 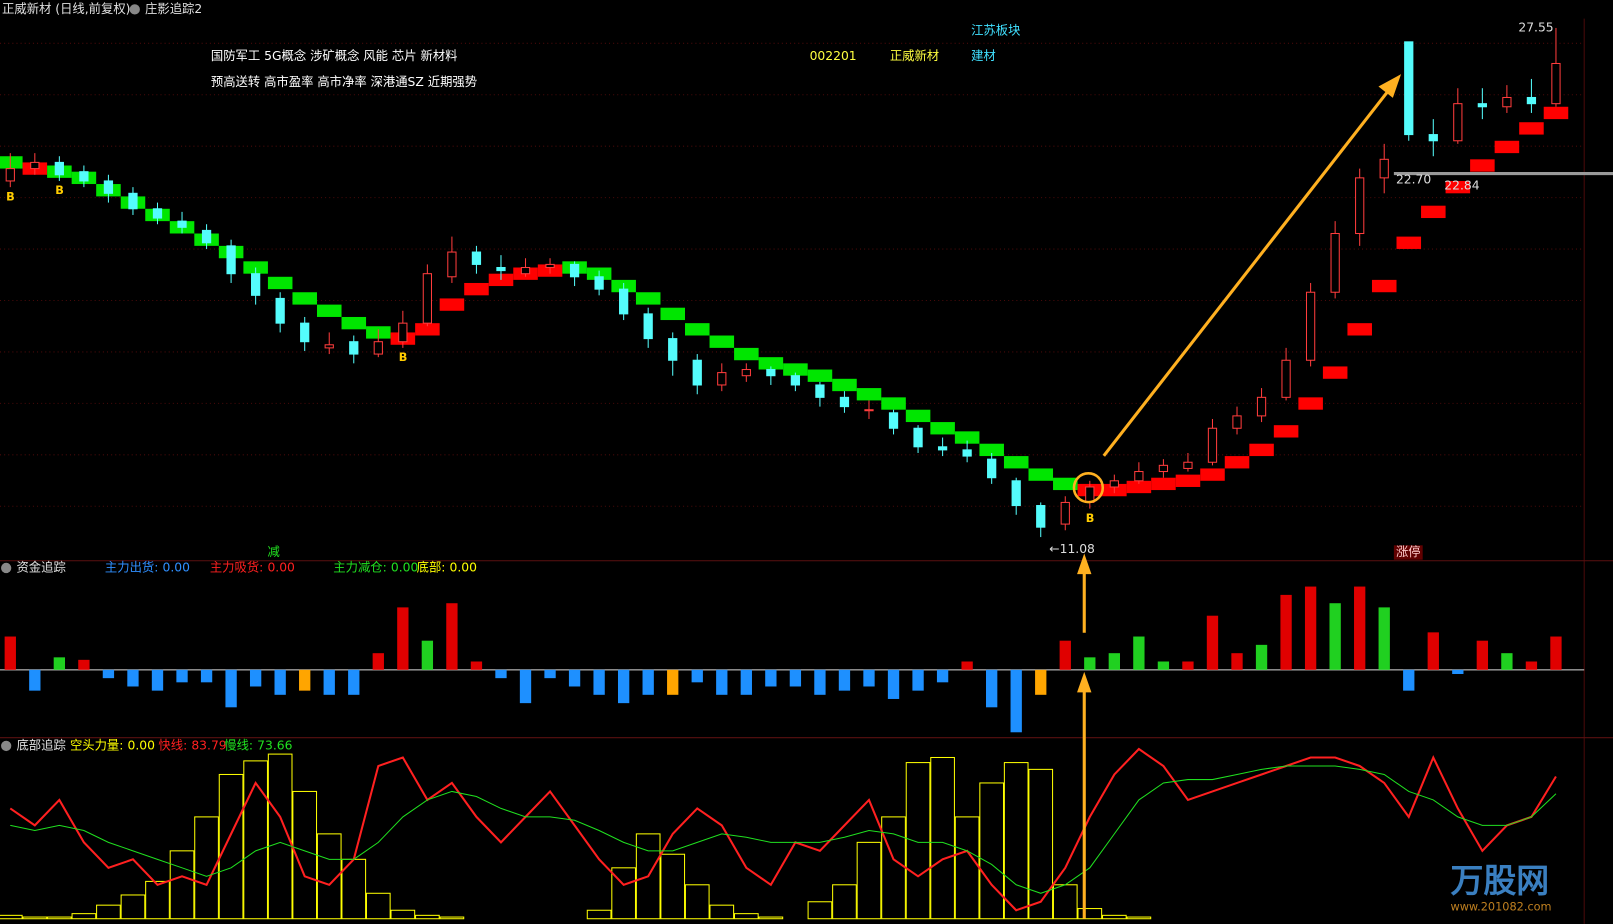 I want to click on concept-tags: 预高送转 高市盈率 高市净率 深港通SZ 近期强势, so click(x=344, y=81).